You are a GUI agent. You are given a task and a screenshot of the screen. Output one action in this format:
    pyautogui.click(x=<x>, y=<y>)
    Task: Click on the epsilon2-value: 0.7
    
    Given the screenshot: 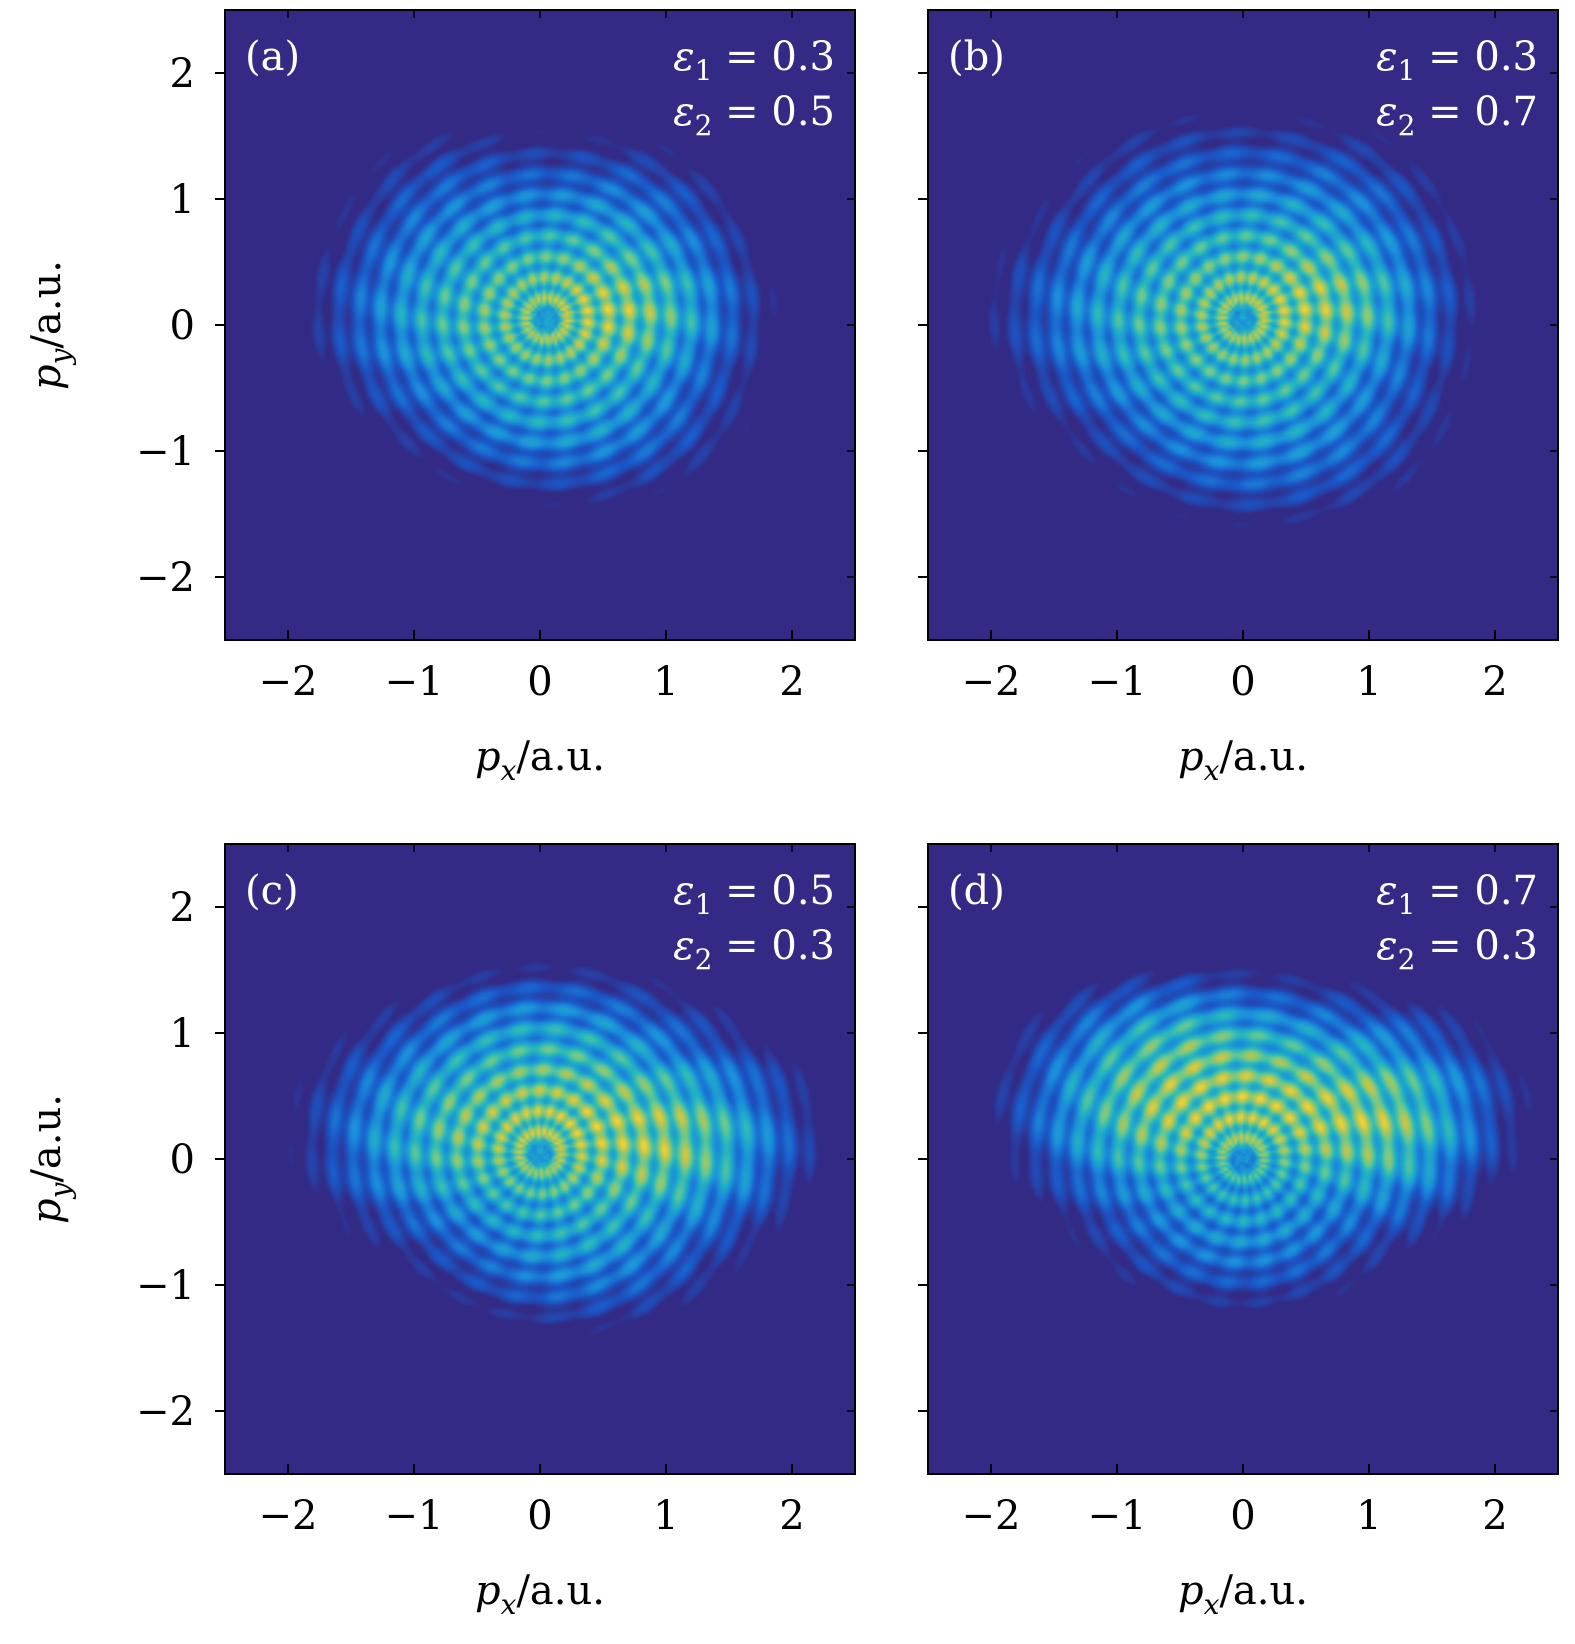 What is the action you would take?
    pyautogui.click(x=1506, y=112)
    